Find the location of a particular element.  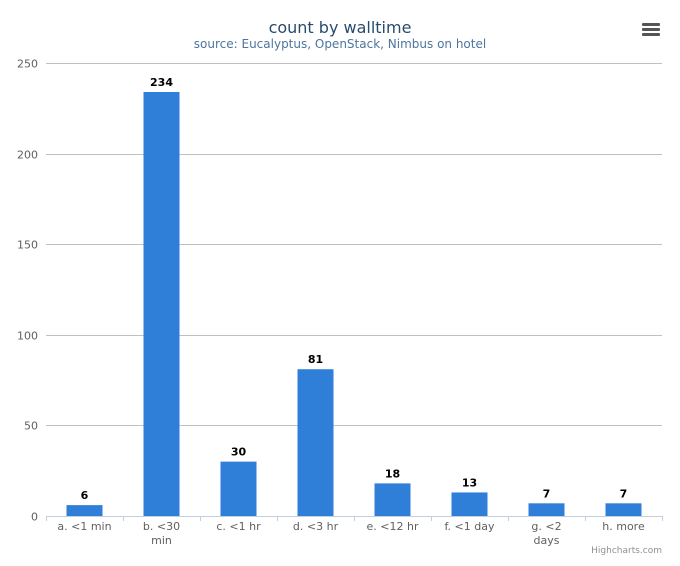

data-label: 18 is located at coordinates (392, 473).